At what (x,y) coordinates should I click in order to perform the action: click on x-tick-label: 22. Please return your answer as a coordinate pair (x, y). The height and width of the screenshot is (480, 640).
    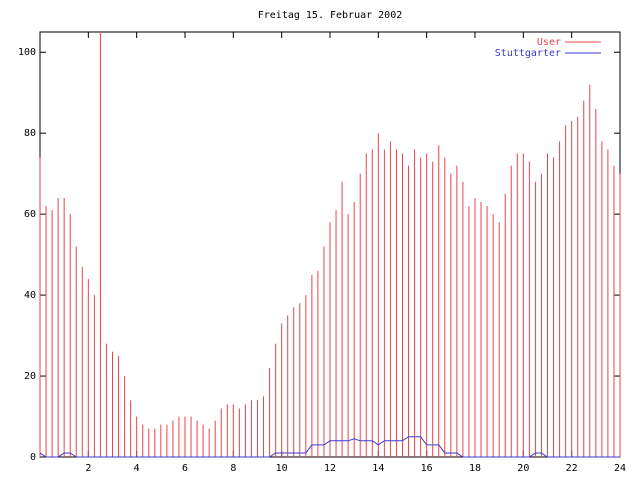
    Looking at the image, I should click on (572, 468).